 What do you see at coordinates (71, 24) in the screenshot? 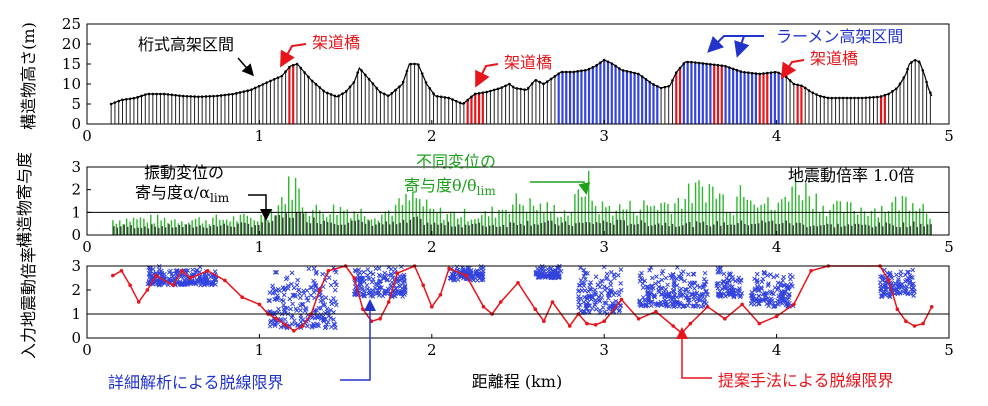
I see `ytick-label: 25` at bounding box center [71, 24].